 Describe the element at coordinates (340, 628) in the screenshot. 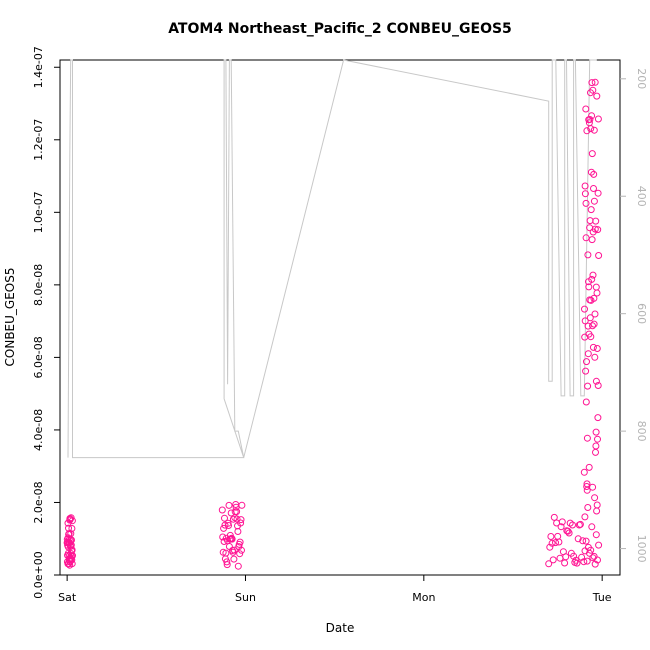

I see `x-axis-label: Date` at that location.